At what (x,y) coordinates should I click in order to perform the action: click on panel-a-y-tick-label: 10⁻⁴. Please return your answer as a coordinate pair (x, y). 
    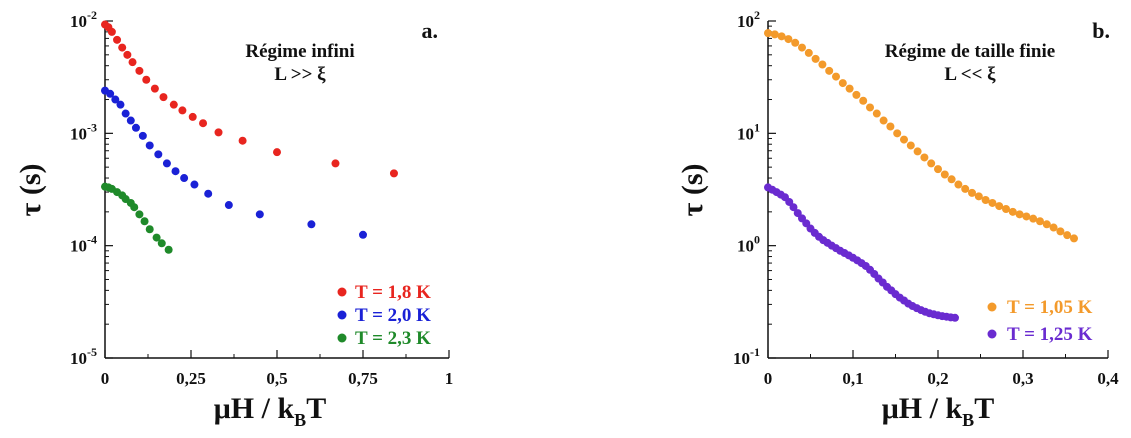
    Looking at the image, I should click on (83, 244).